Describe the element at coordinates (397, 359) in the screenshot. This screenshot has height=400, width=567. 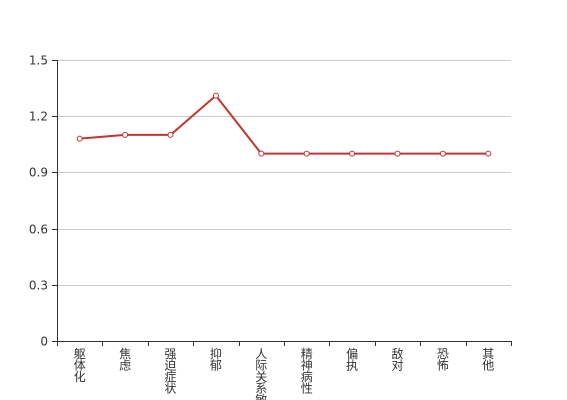
I see `x-tick-label: 敌对` at that location.